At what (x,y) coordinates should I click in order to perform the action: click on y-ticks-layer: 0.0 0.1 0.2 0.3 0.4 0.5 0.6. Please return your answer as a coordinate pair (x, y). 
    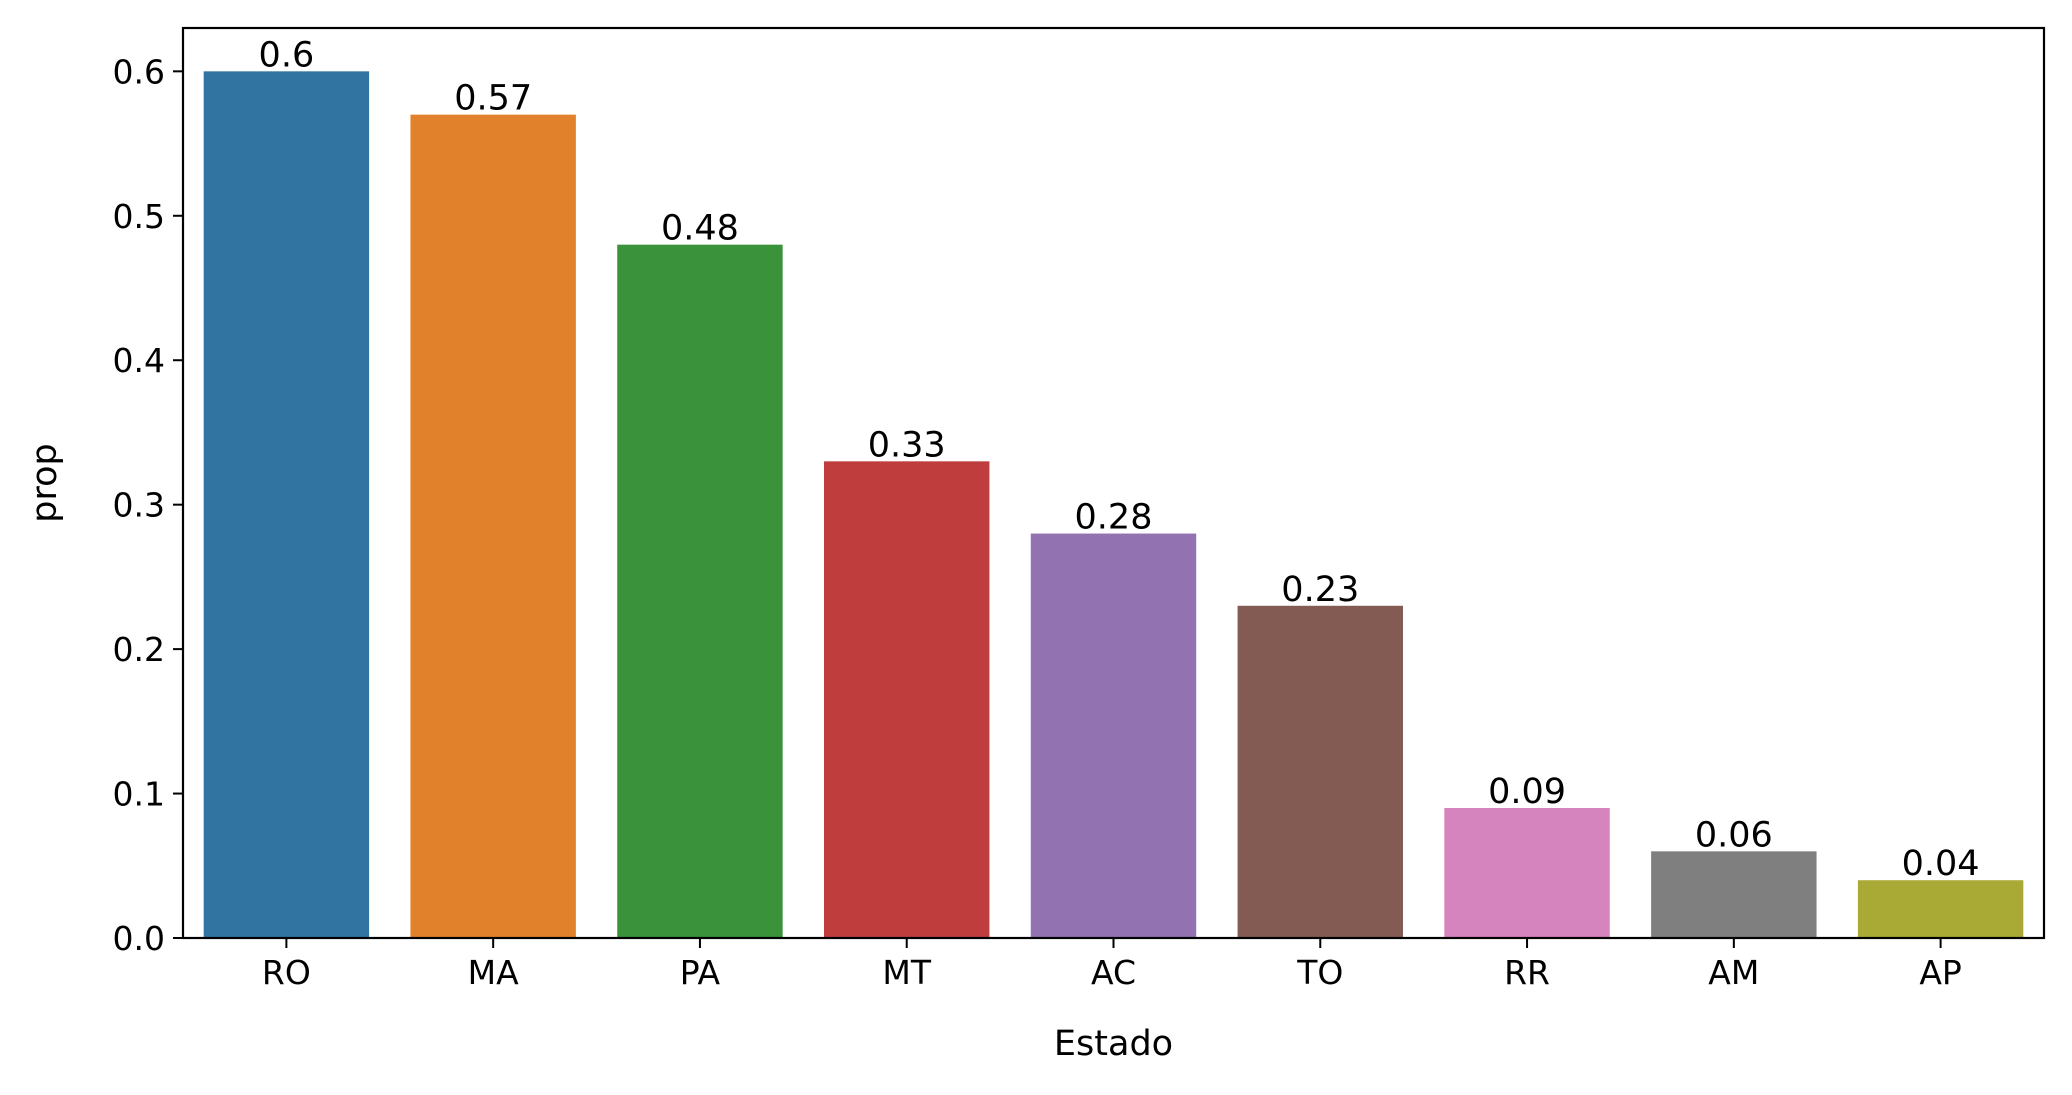
    Looking at the image, I should click on (148, 505).